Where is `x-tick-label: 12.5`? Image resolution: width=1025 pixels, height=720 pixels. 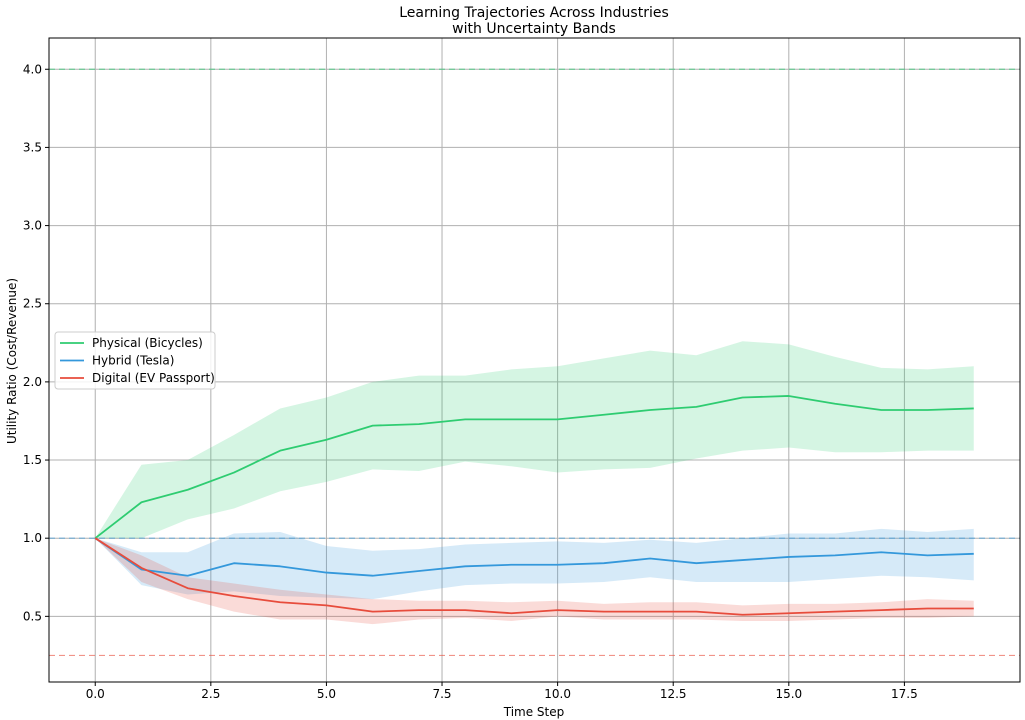
x-tick-label: 12.5 is located at coordinates (673, 694).